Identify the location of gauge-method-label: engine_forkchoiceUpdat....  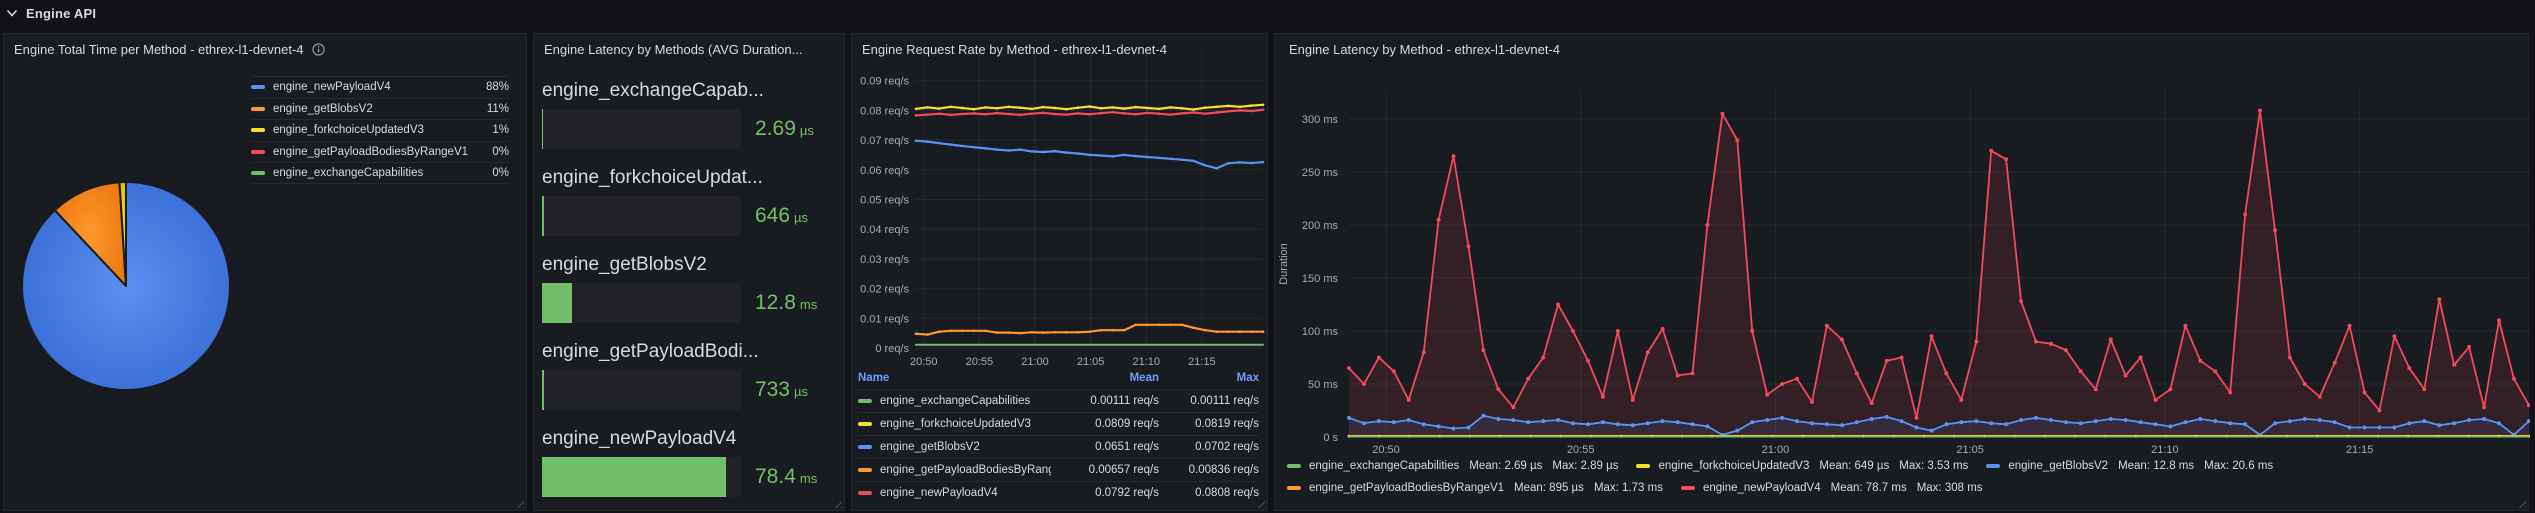
(652, 177).